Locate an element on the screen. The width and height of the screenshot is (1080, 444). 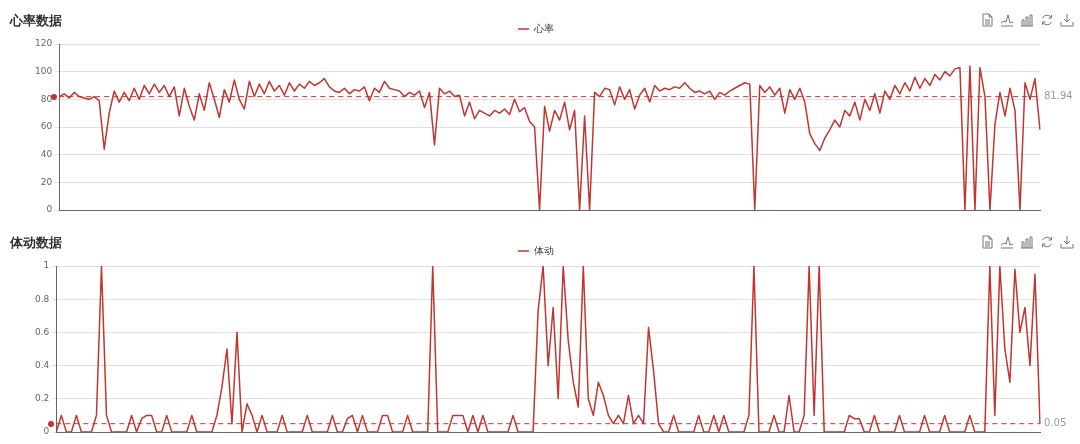
ref-line-label: 0.05 is located at coordinates (1055, 423).